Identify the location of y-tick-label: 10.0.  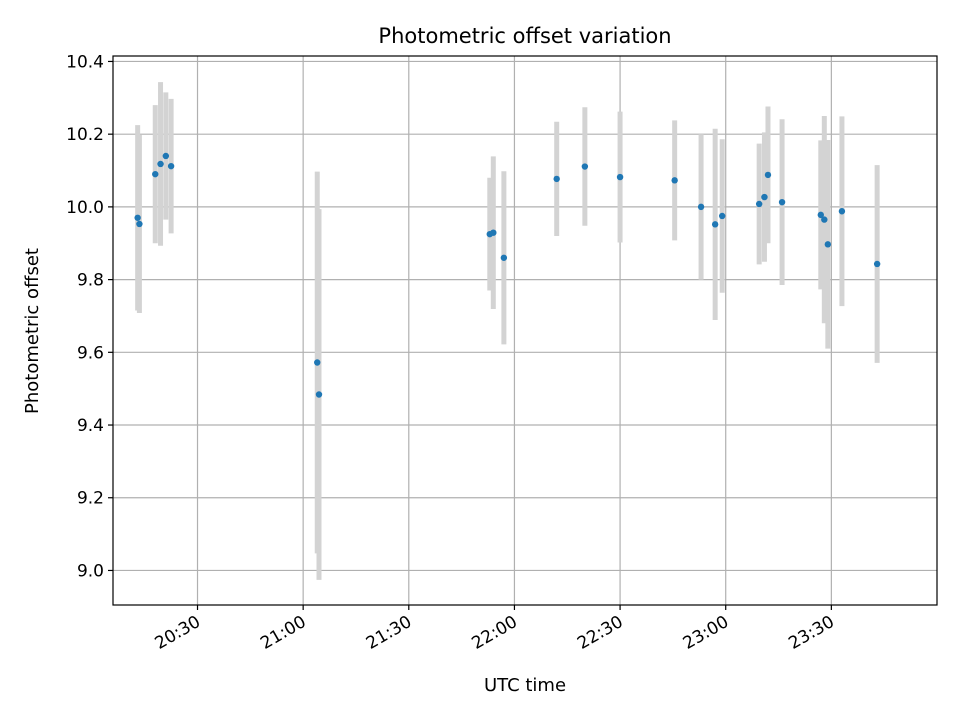
(85, 208).